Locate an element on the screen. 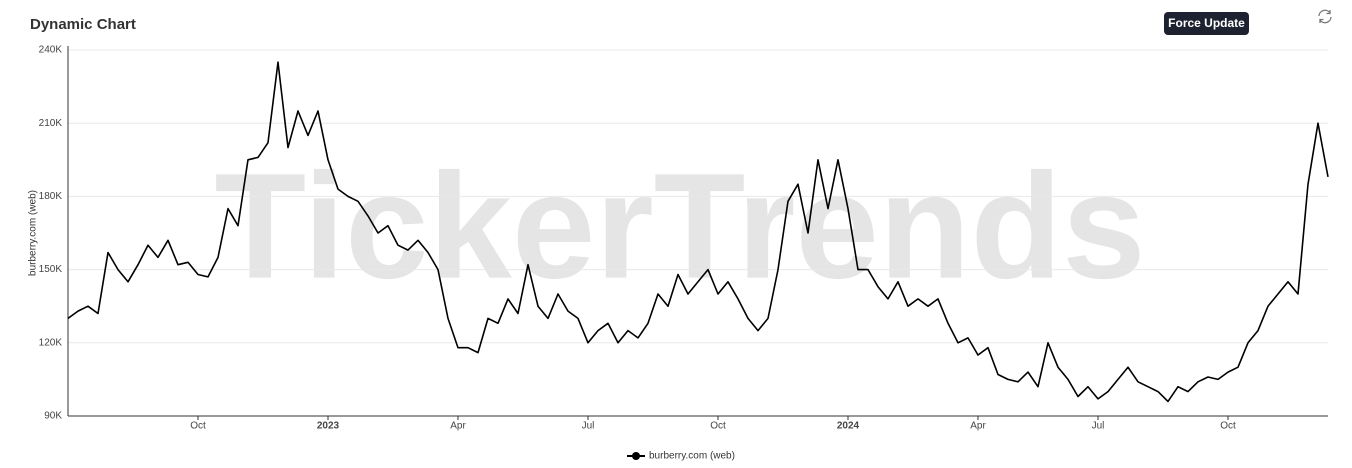 Image resolution: width=1352 pixels, height=468 pixels. force-update-button: Force Update is located at coordinates (1206, 23).